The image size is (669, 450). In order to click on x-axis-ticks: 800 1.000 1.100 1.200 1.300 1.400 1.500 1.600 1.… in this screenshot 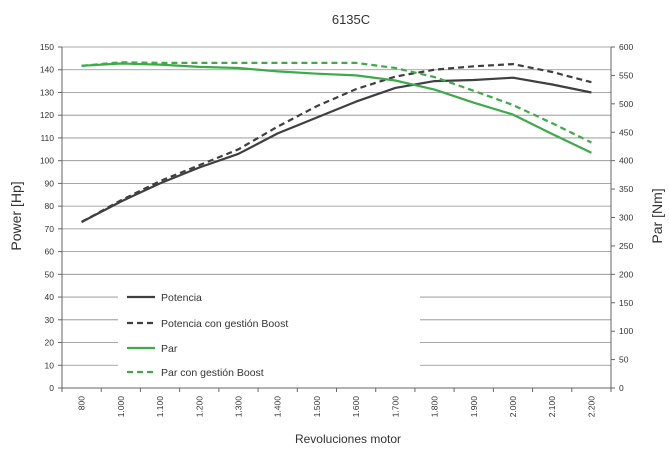, I will do `click(336, 403)`.